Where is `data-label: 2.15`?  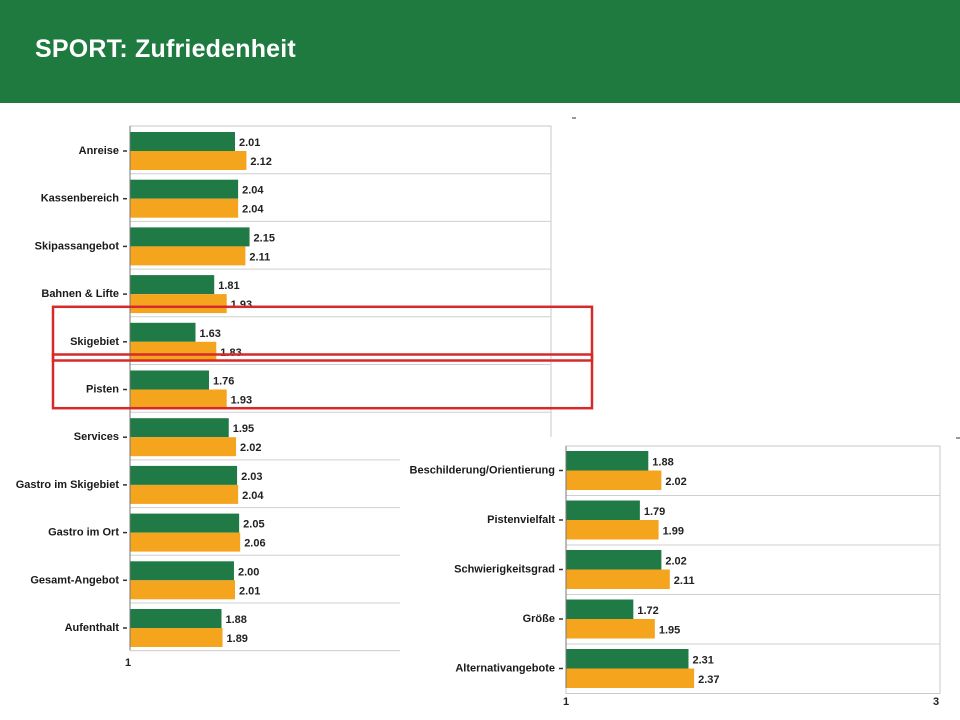
data-label: 2.15 is located at coordinates (264, 238).